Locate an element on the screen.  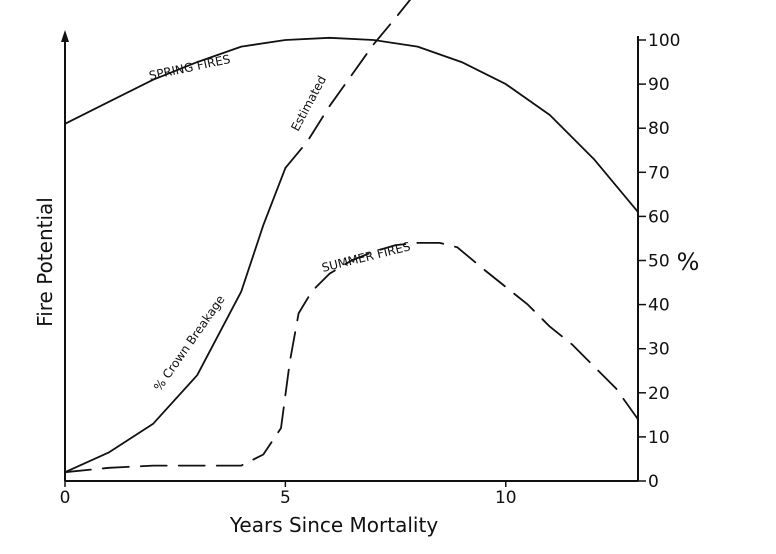
curve-label-summer-fires: SUMMER FIRES is located at coordinates (366, 257).